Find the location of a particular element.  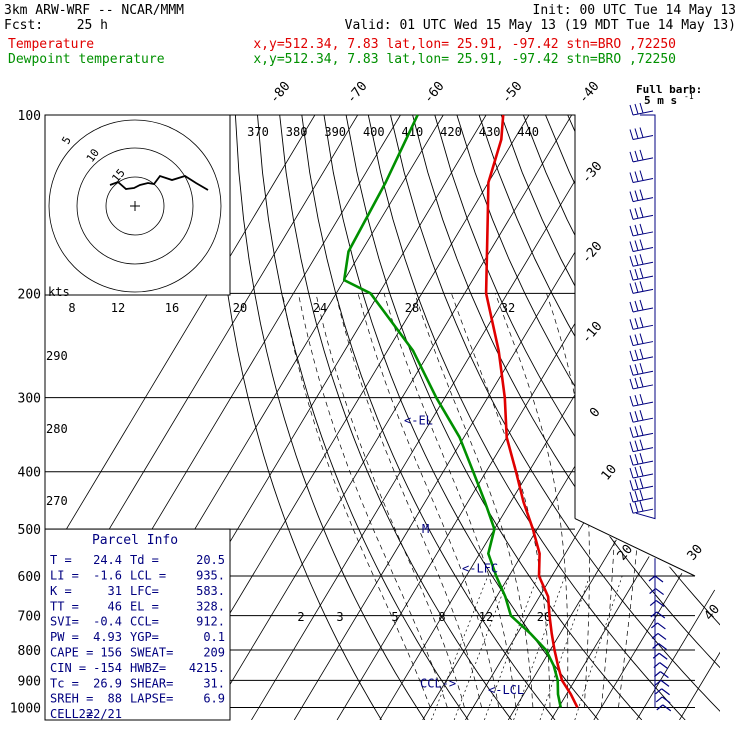

parcel-row-label: YGP= is located at coordinates (144, 637).